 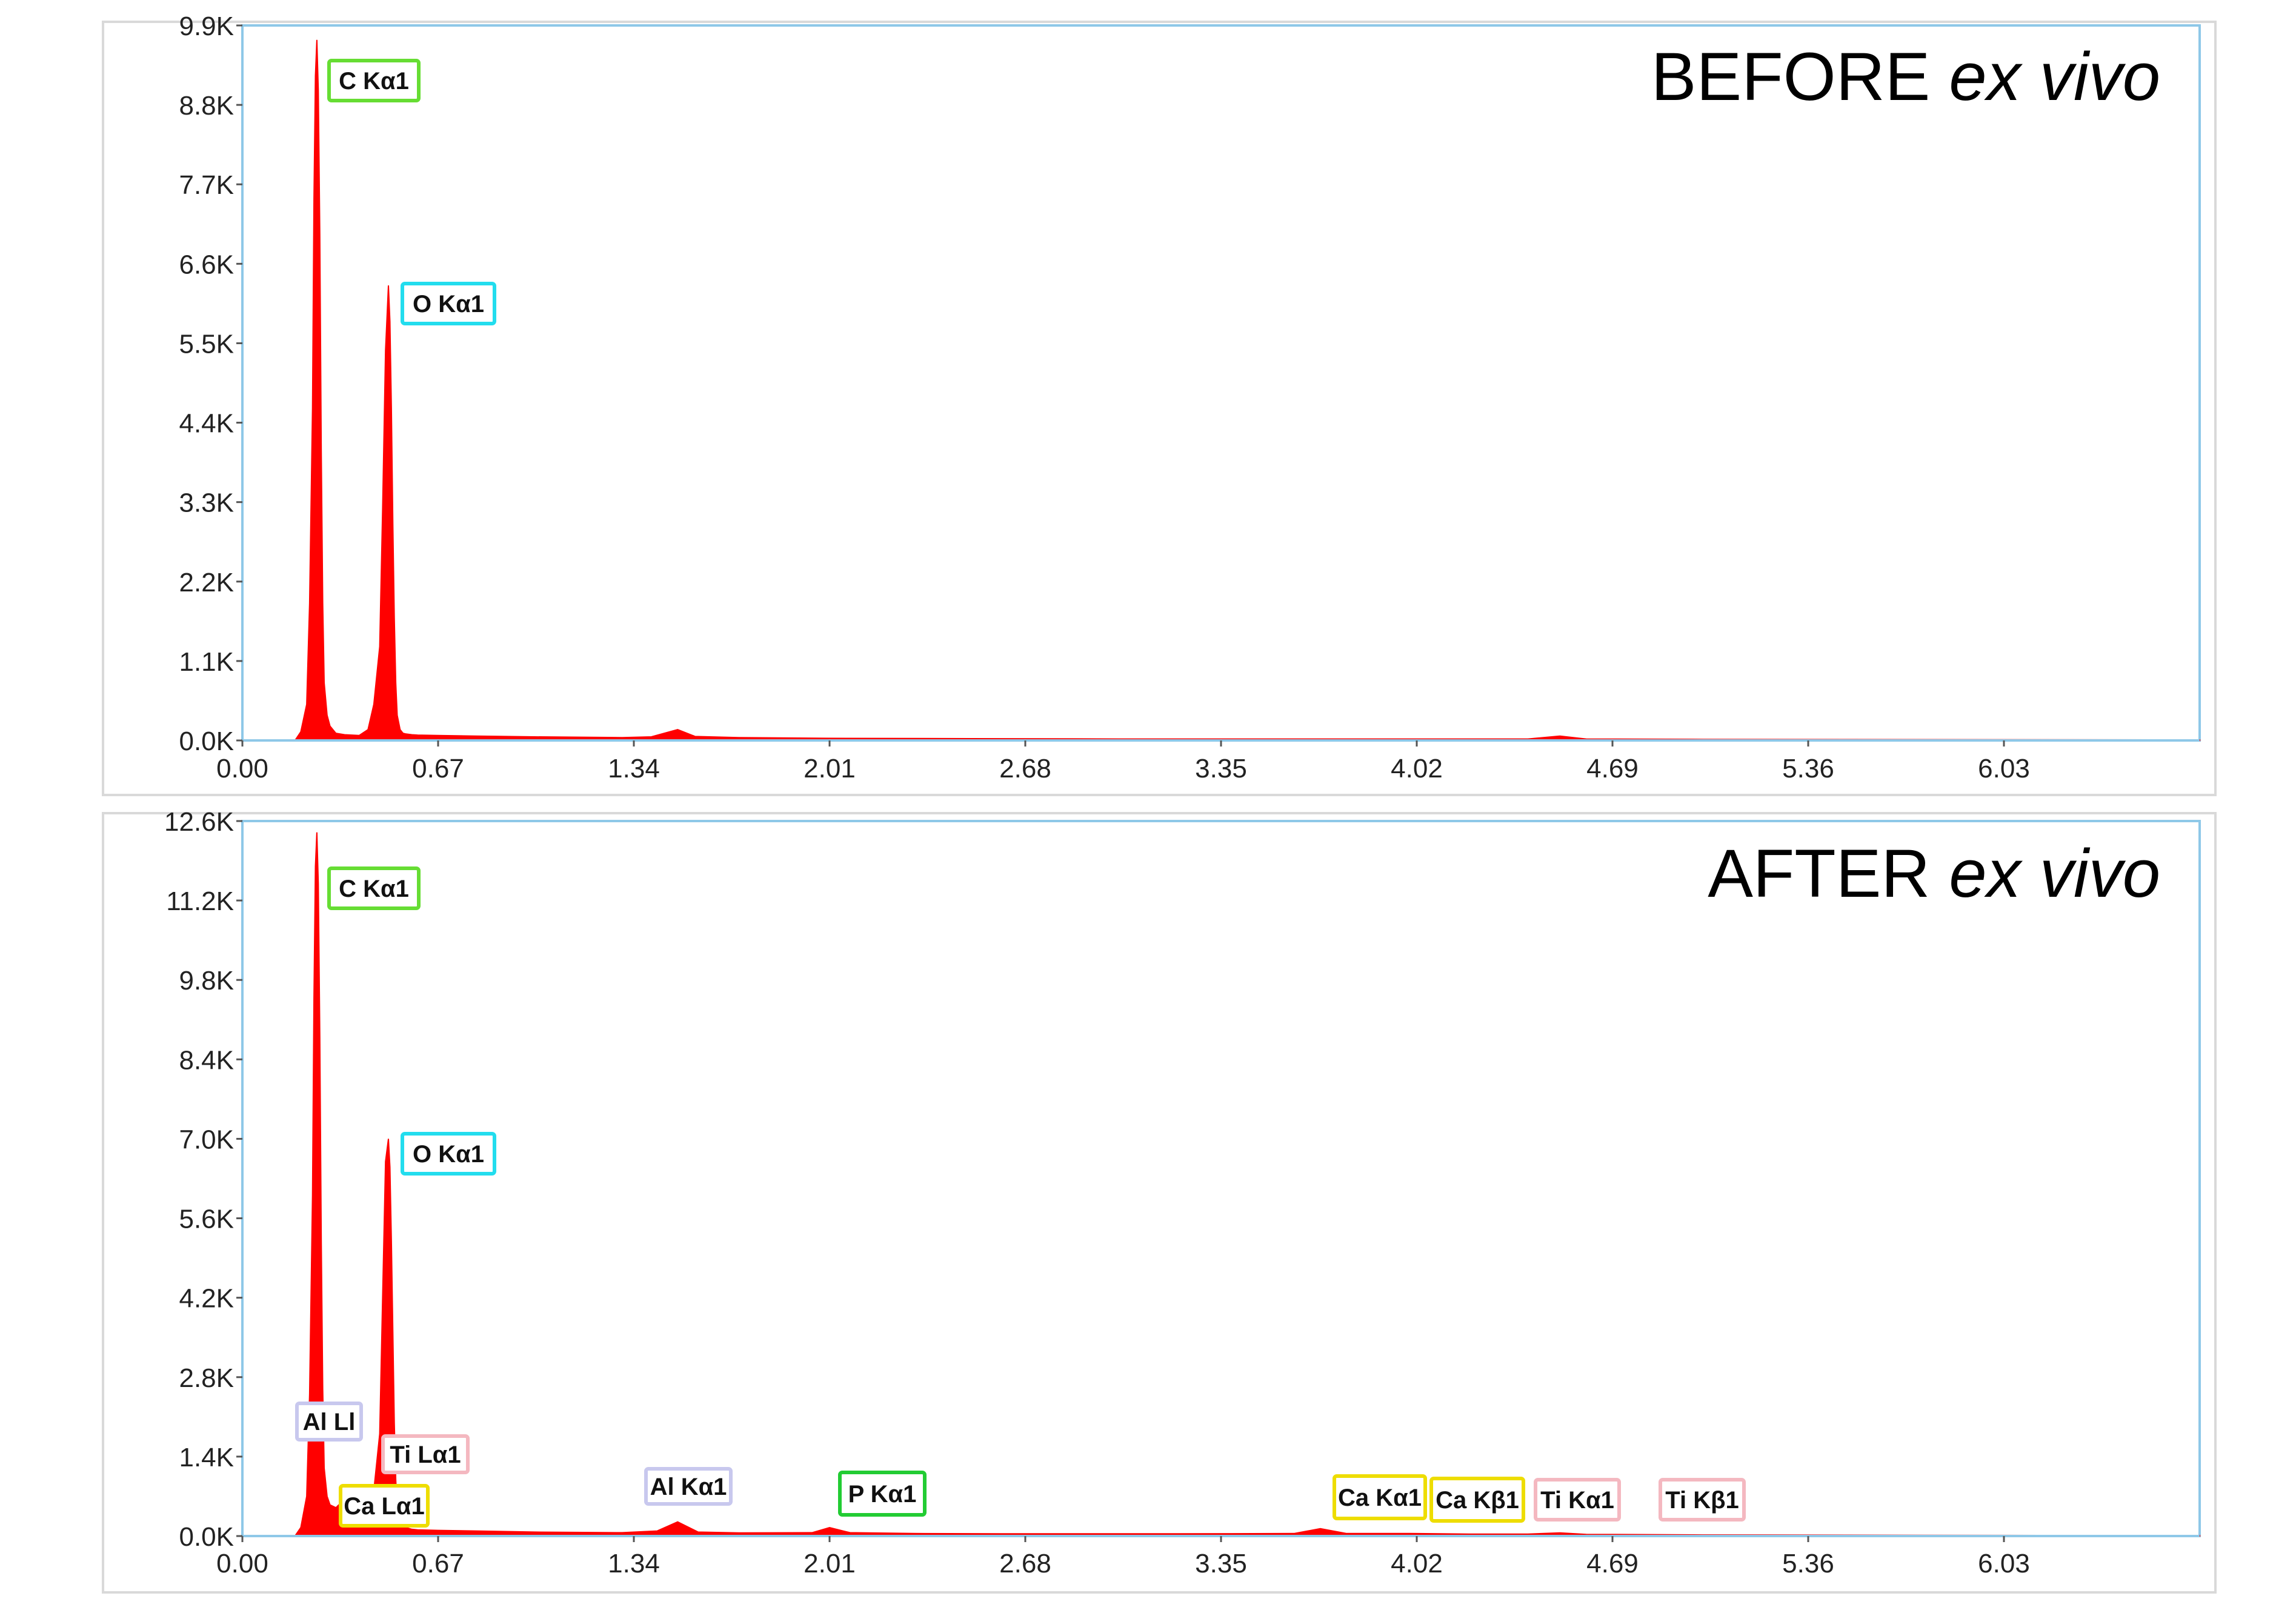 I want to click on y-tick-label: 4.4K, so click(x=206, y=424).